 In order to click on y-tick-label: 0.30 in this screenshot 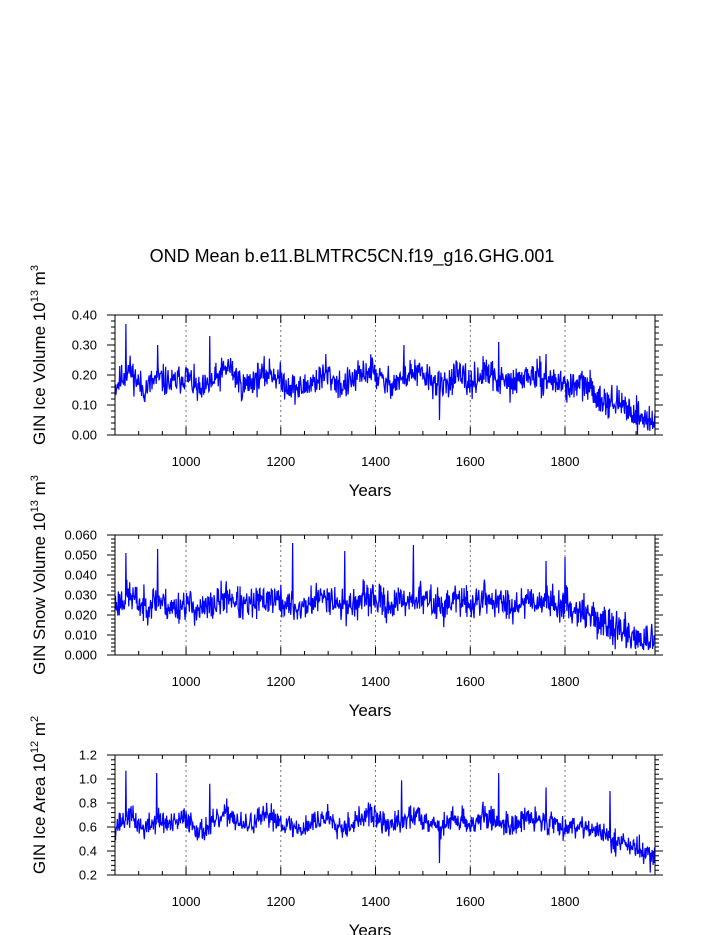, I will do `click(84, 345)`.